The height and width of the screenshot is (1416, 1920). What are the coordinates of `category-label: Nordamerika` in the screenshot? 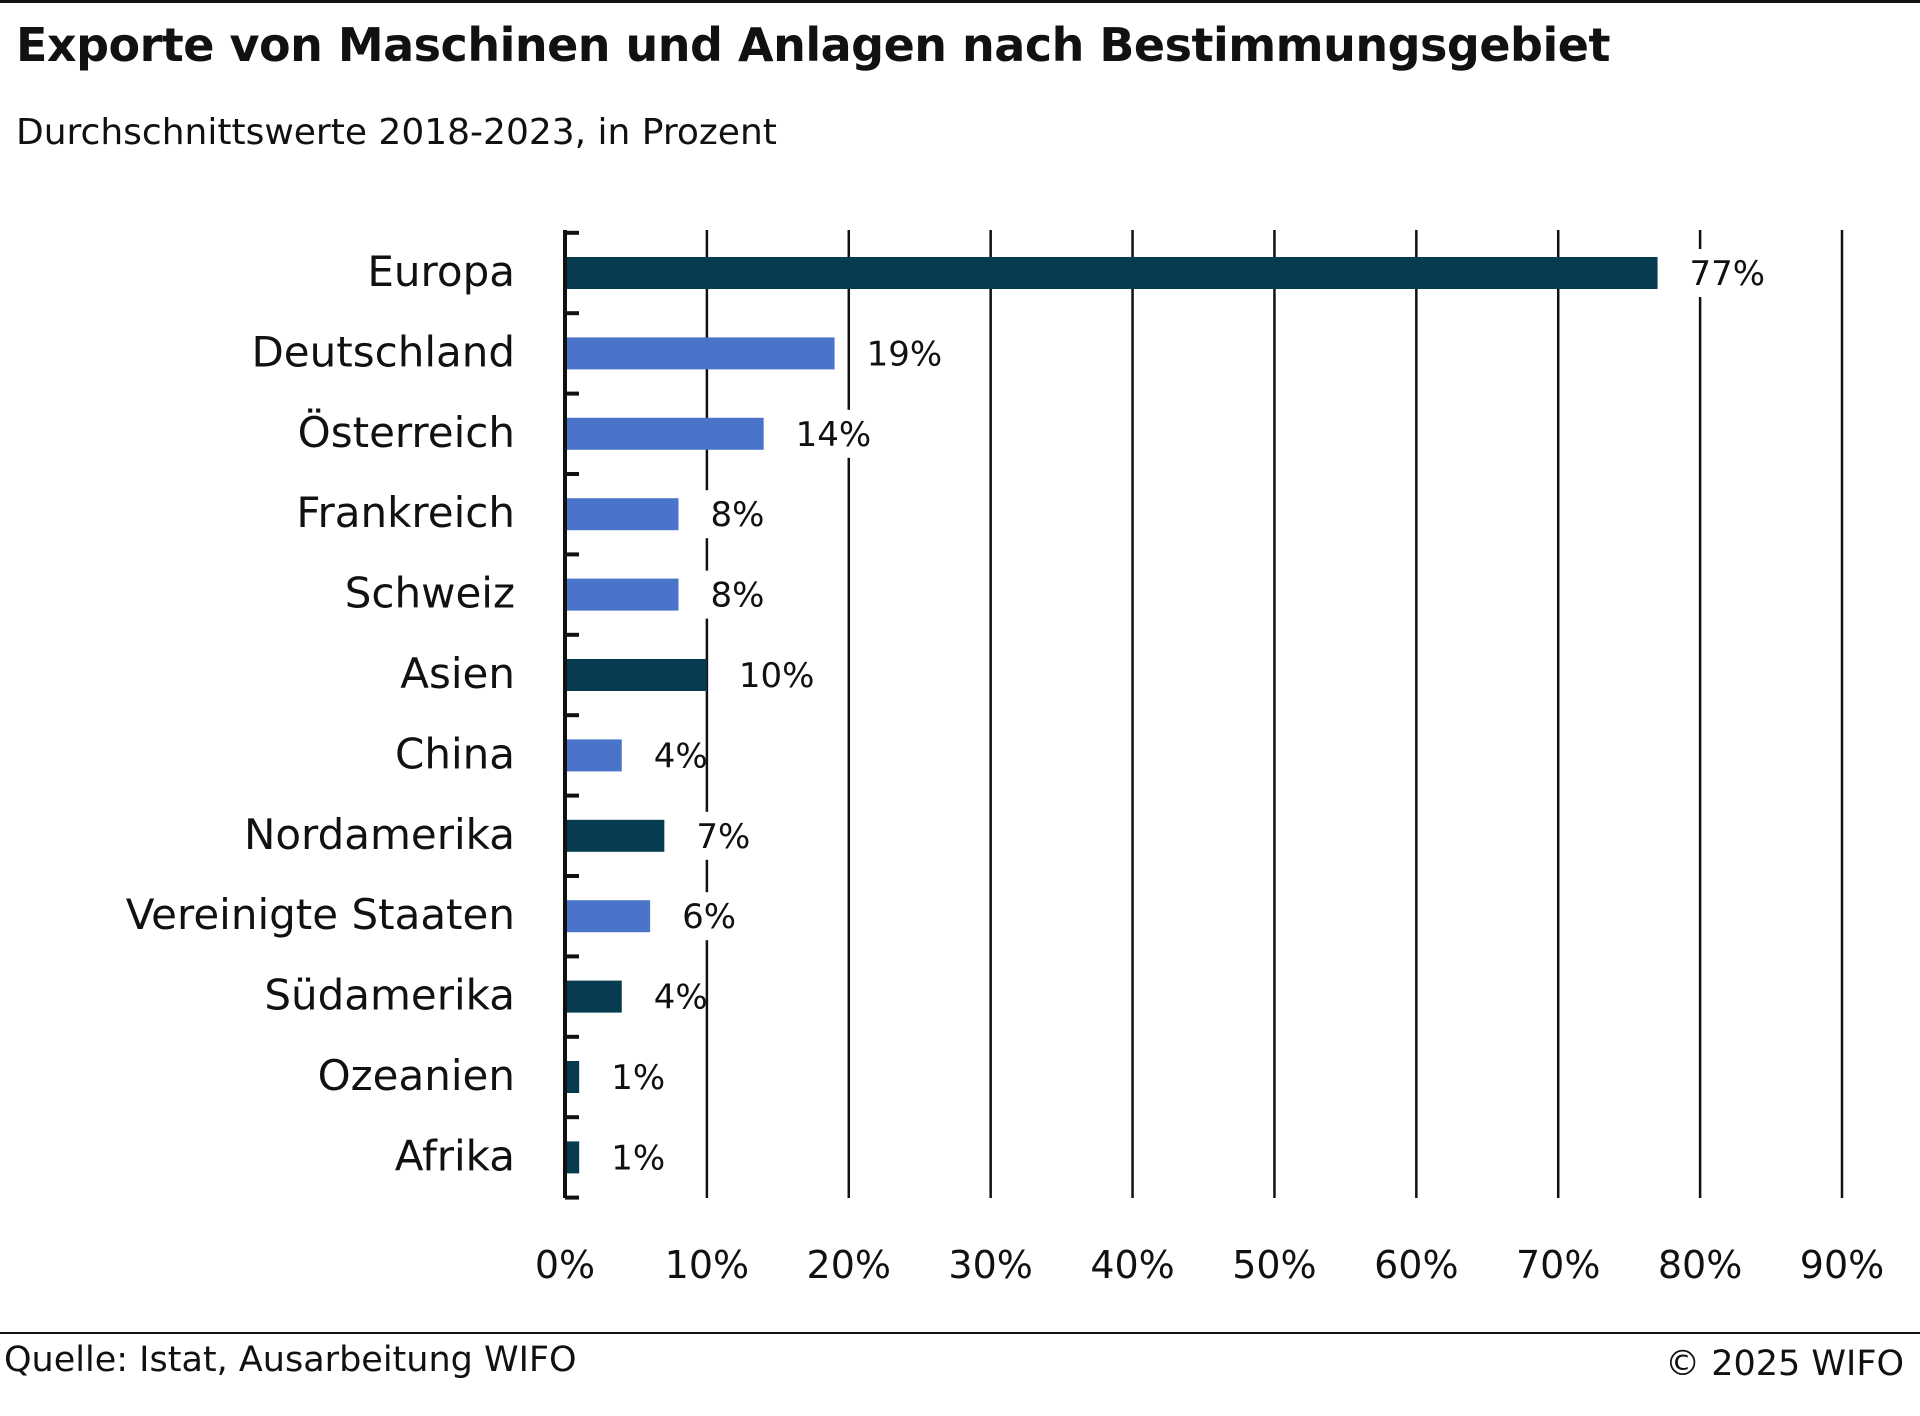 It's located at (379, 834).